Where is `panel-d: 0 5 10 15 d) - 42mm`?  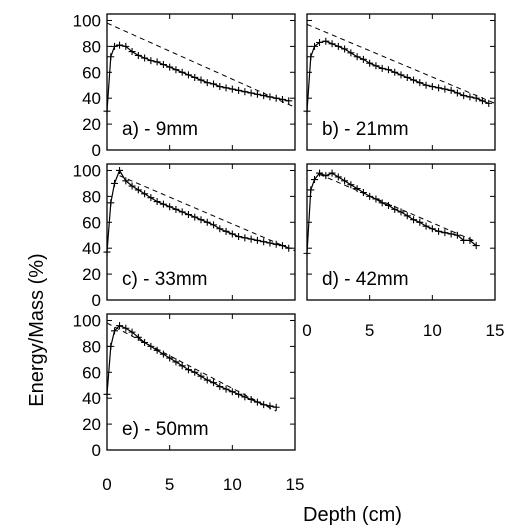 panel-d: 0 5 10 15 d) - 42mm is located at coordinates (403, 251).